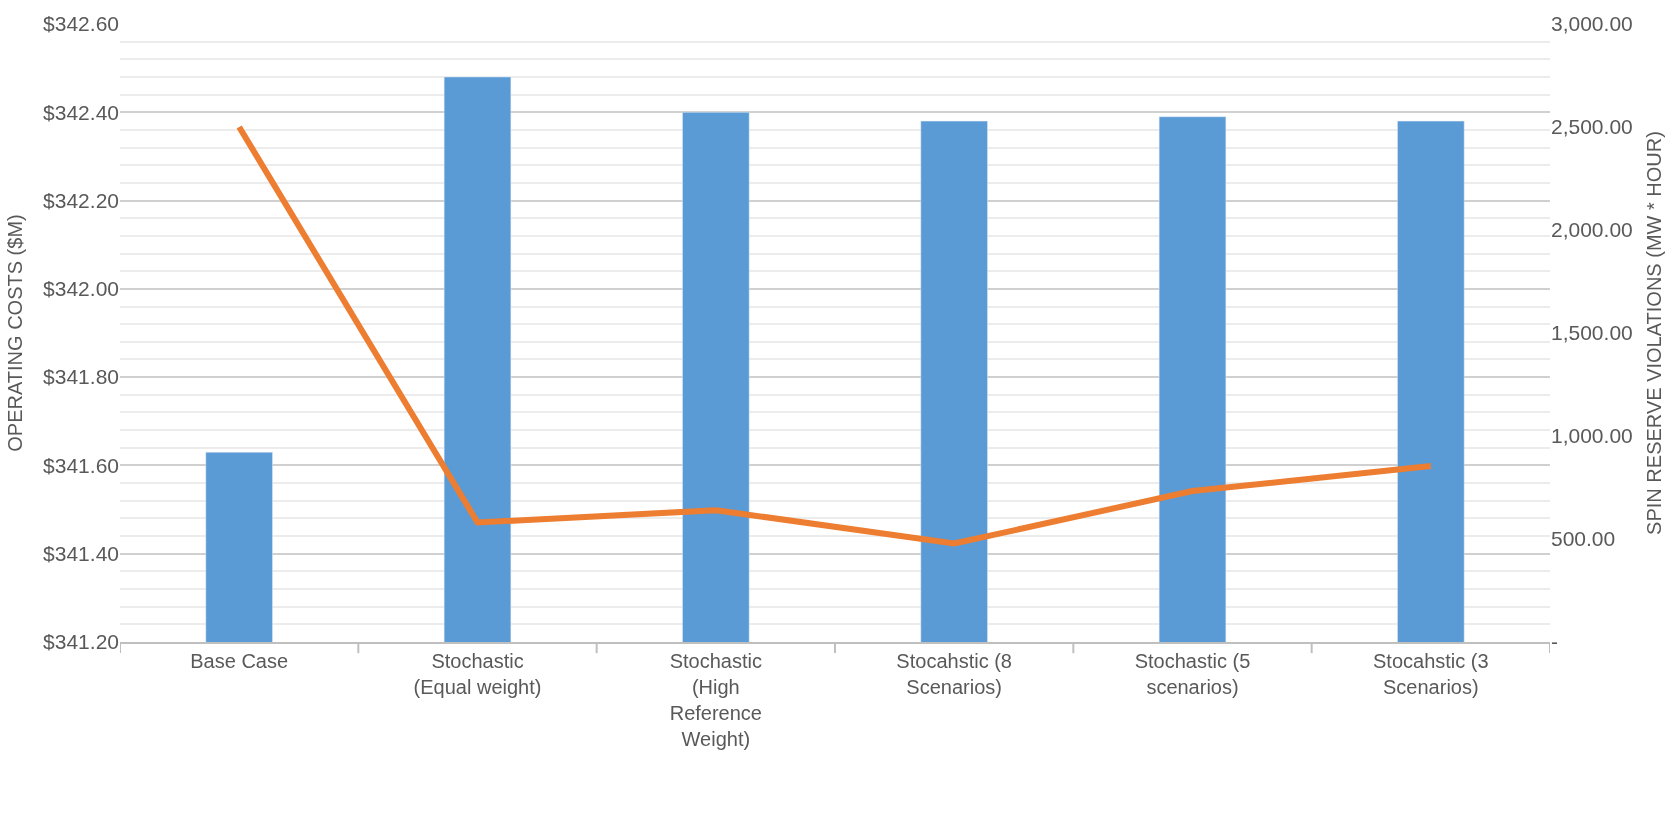 The height and width of the screenshot is (832, 1680). Describe the element at coordinates (1654, 333) in the screenshot. I see `y2-axis-title: SPIN RESERVE VIOLATIONS (MW * HOUR)` at that location.